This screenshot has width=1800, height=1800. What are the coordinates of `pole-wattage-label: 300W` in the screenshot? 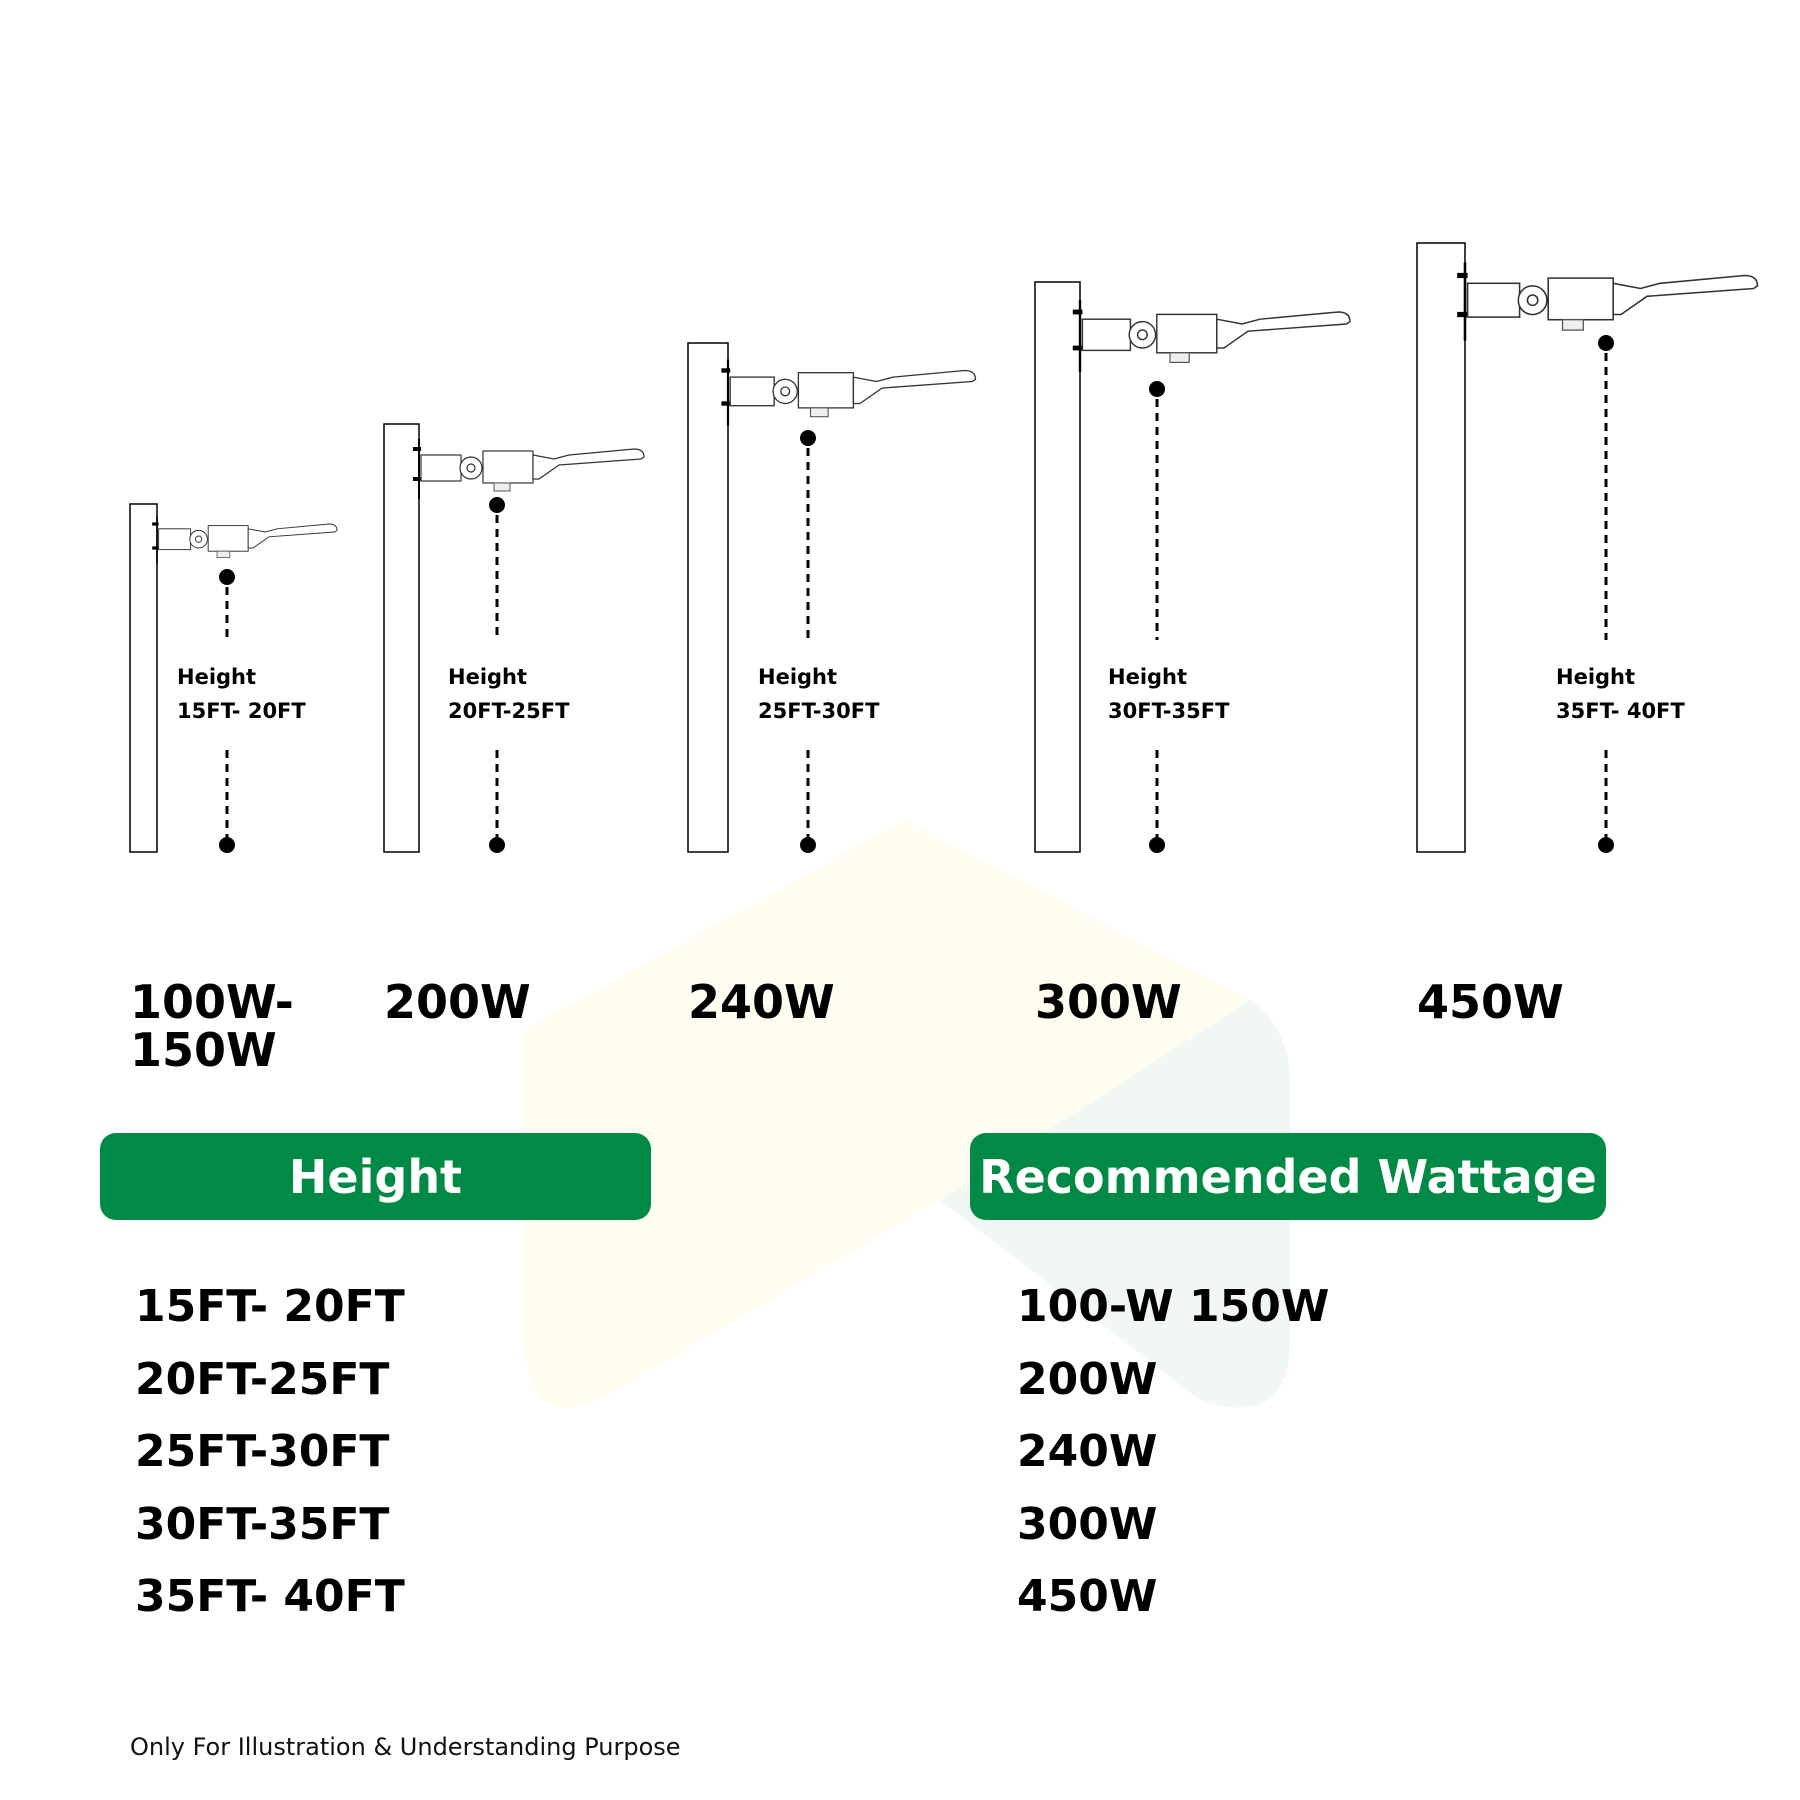 It's located at (1108, 1002).